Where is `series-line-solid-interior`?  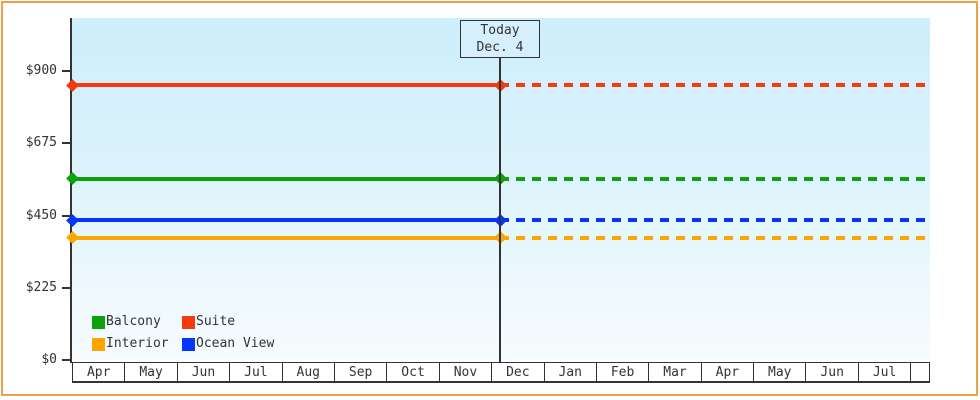
series-line-solid-interior is located at coordinates (286, 237).